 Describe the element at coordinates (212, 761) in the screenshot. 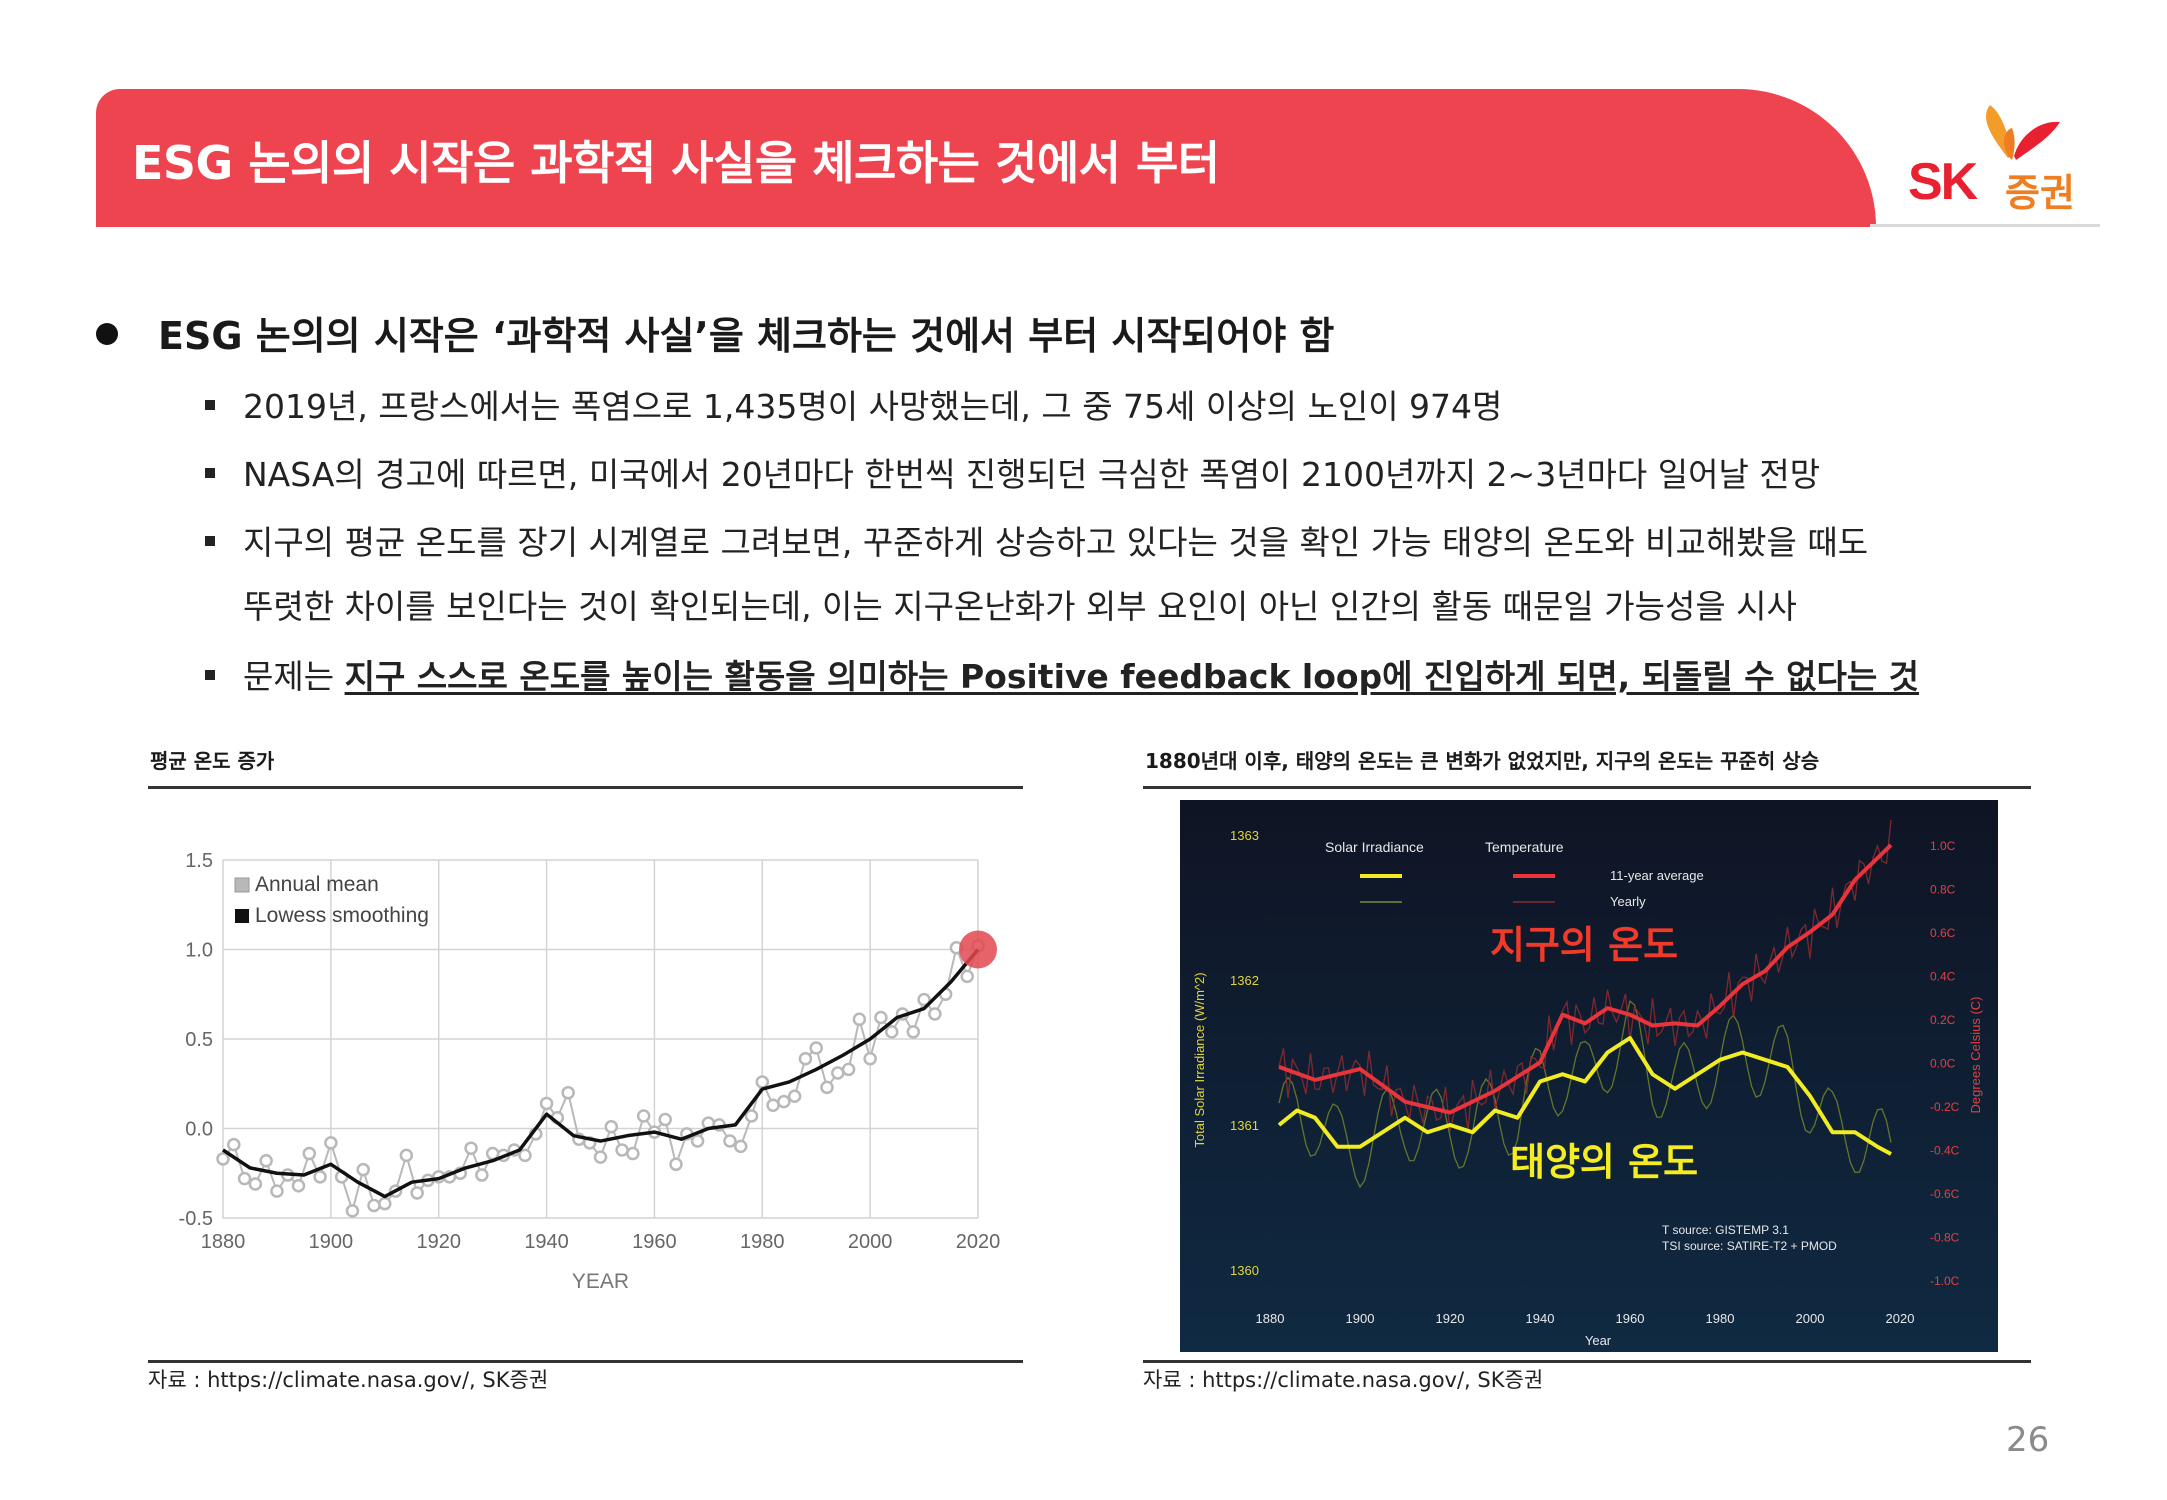

I see `left-figure-caption: 평균 온도 증가` at that location.